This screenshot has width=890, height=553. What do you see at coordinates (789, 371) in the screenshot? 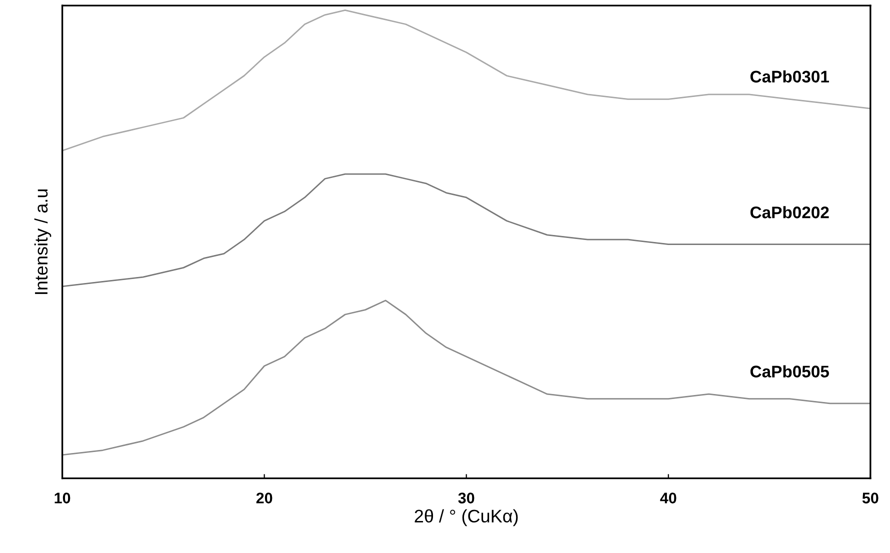
I see `series-label: CaPb0505` at bounding box center [789, 371].